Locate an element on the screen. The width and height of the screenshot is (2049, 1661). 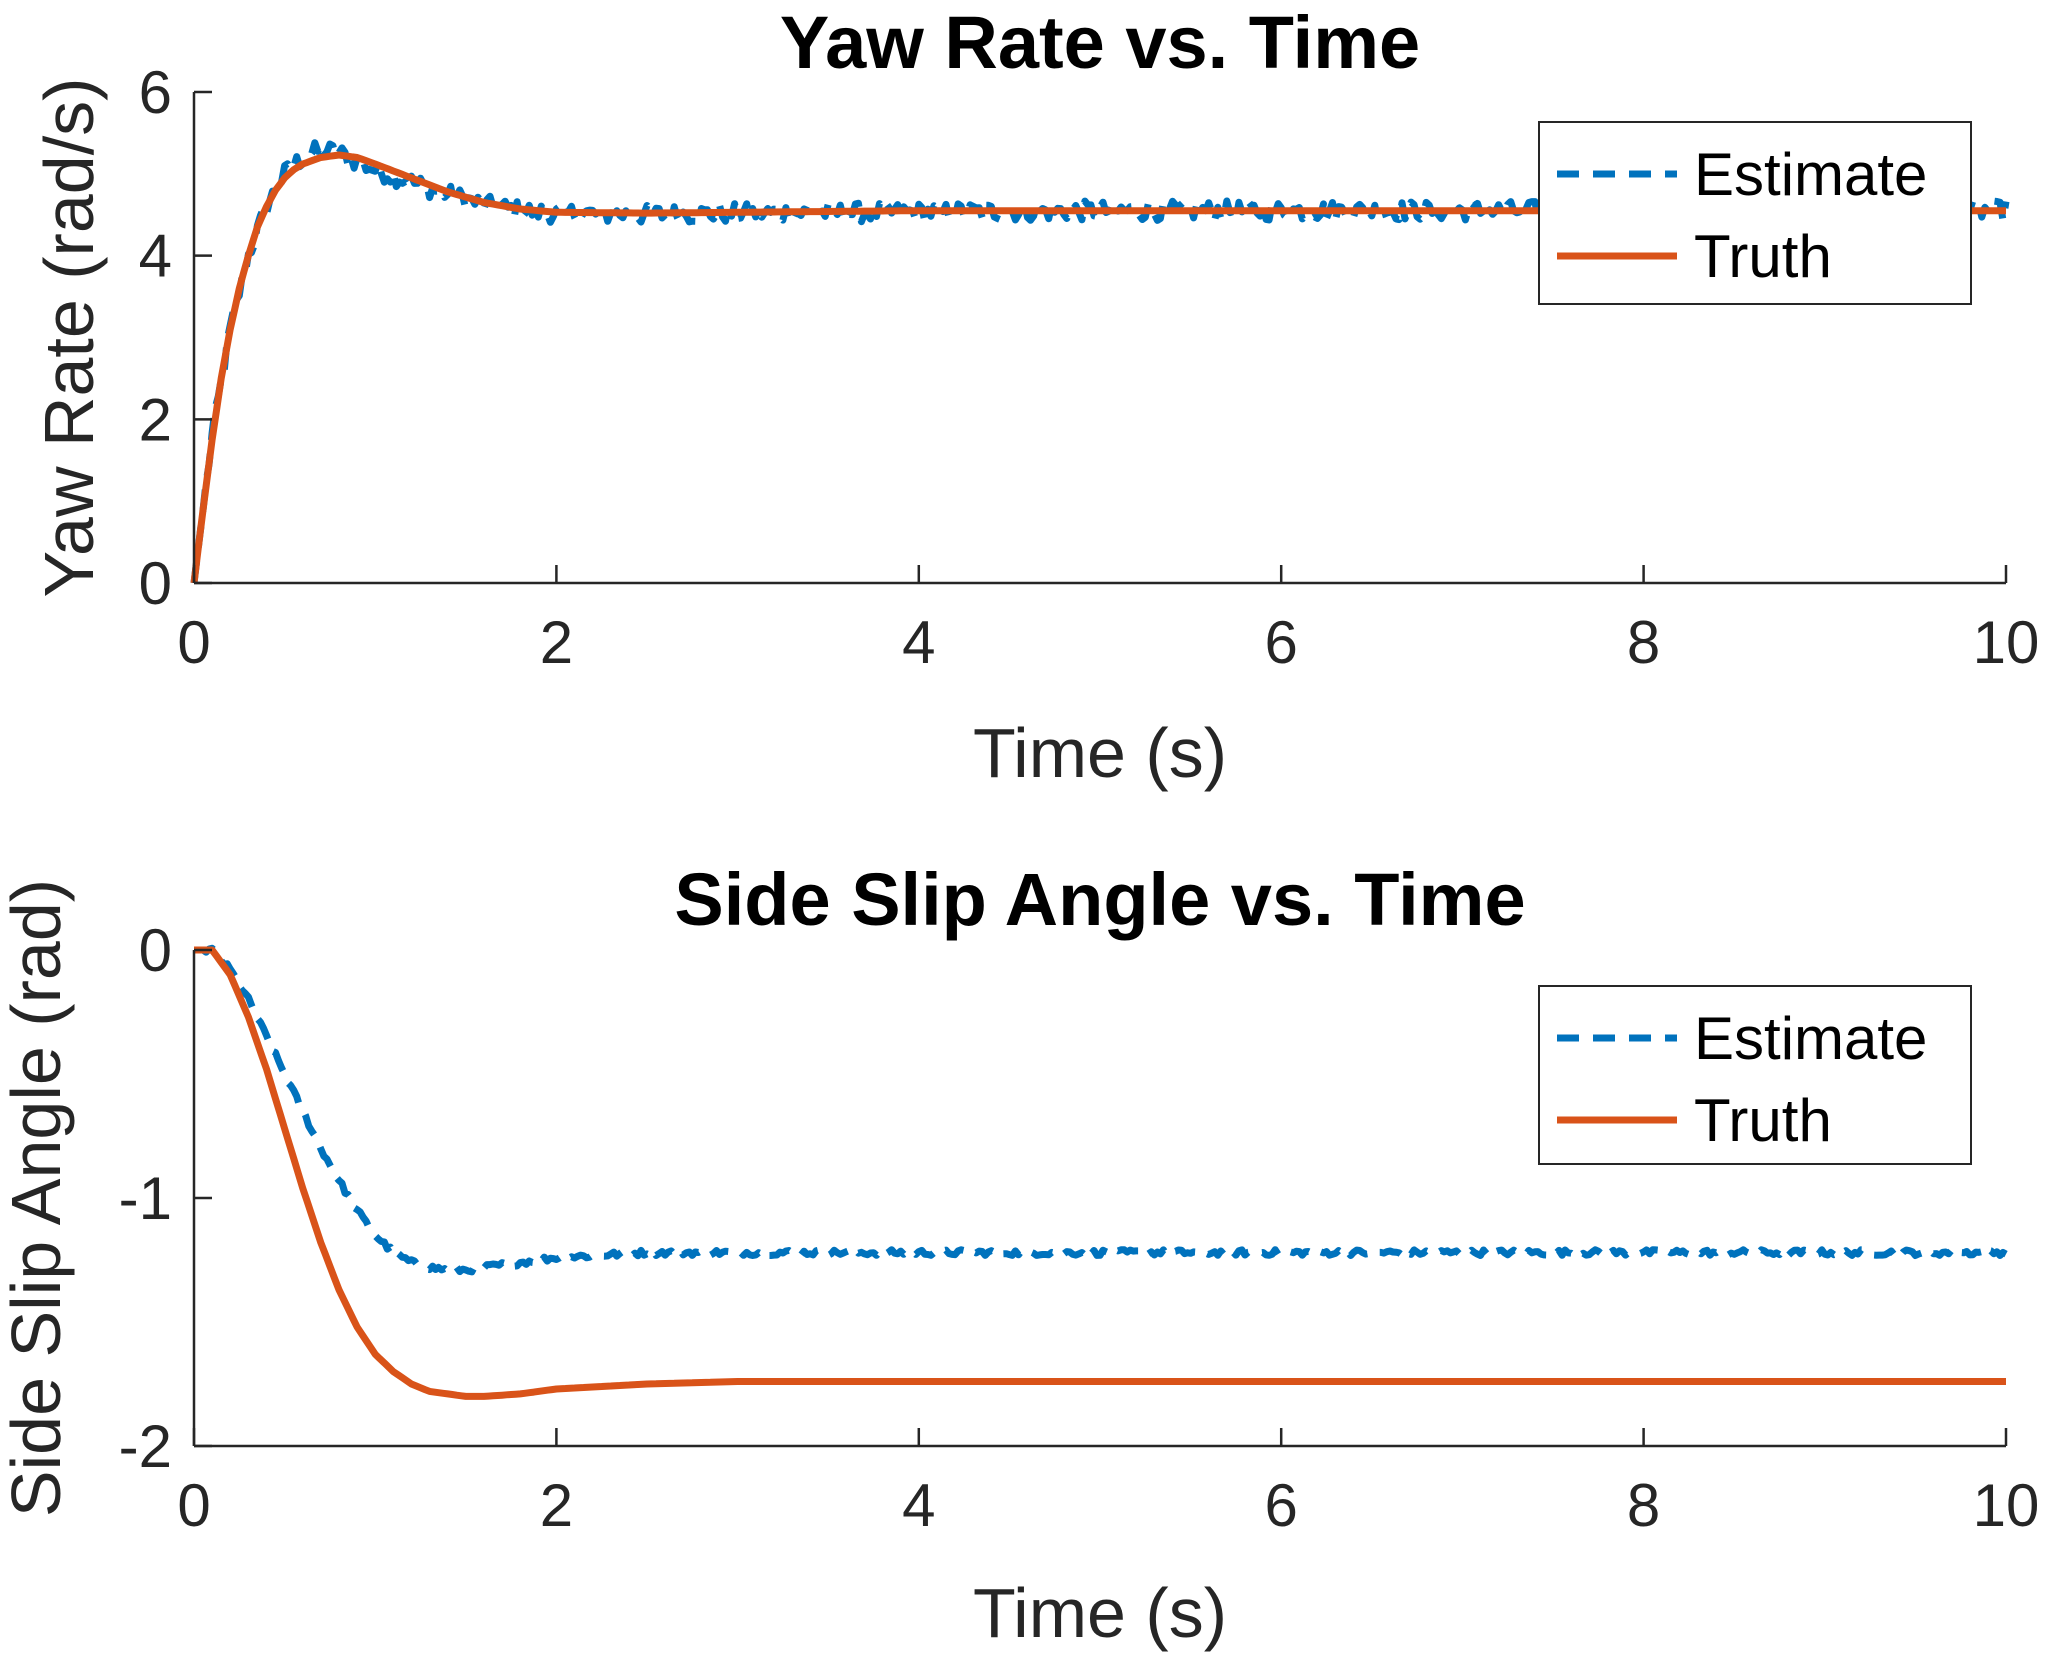
y-tick-label: 4 is located at coordinates (155, 256).